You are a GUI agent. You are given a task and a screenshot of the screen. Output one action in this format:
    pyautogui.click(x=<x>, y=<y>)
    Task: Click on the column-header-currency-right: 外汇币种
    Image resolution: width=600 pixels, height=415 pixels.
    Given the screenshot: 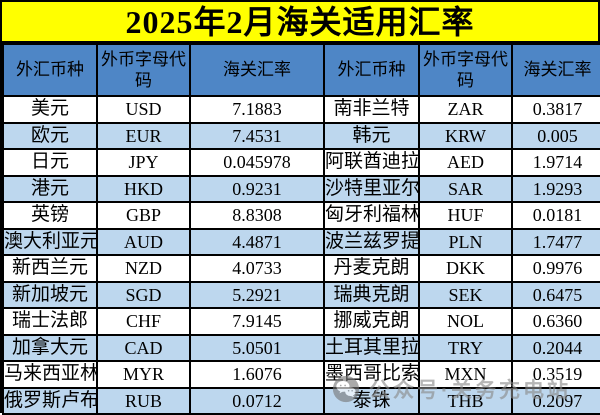 What is the action you would take?
    pyautogui.click(x=371, y=70)
    